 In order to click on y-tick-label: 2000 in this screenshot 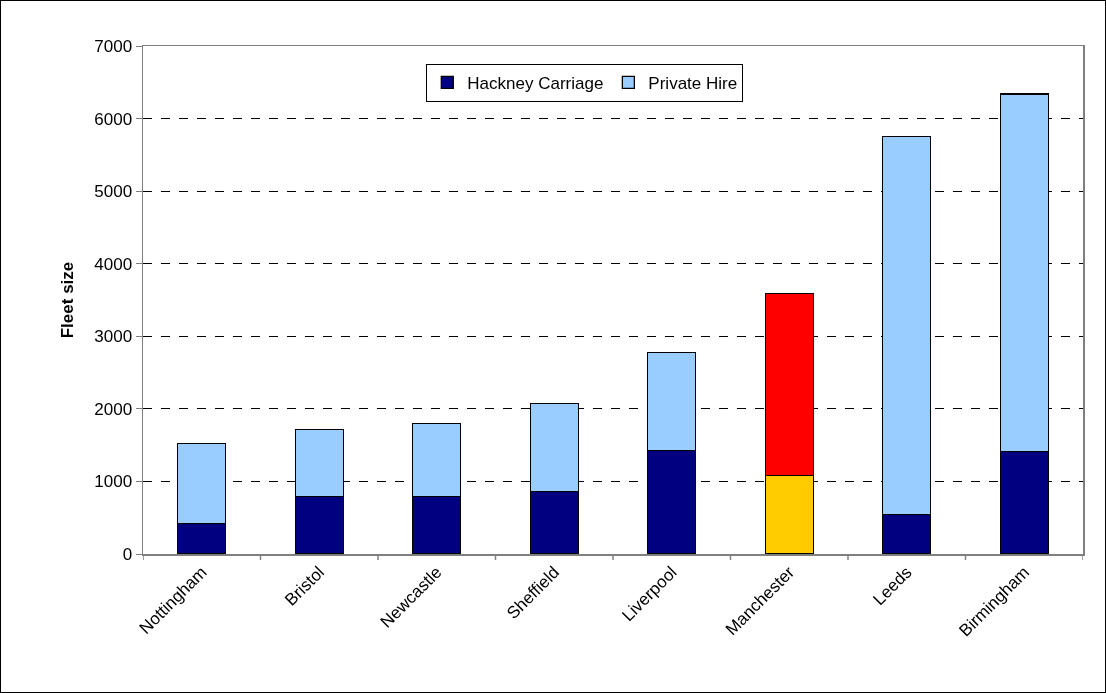, I will do `click(113, 409)`.